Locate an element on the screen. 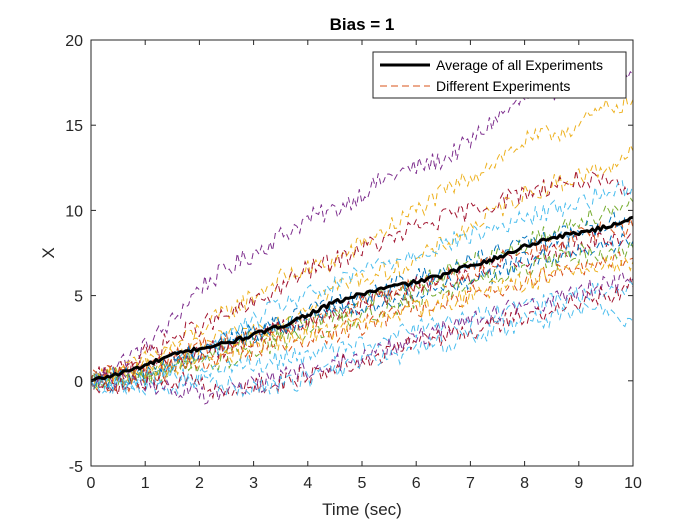 The width and height of the screenshot is (700, 525). x-tick-label: 0 is located at coordinates (91, 483).